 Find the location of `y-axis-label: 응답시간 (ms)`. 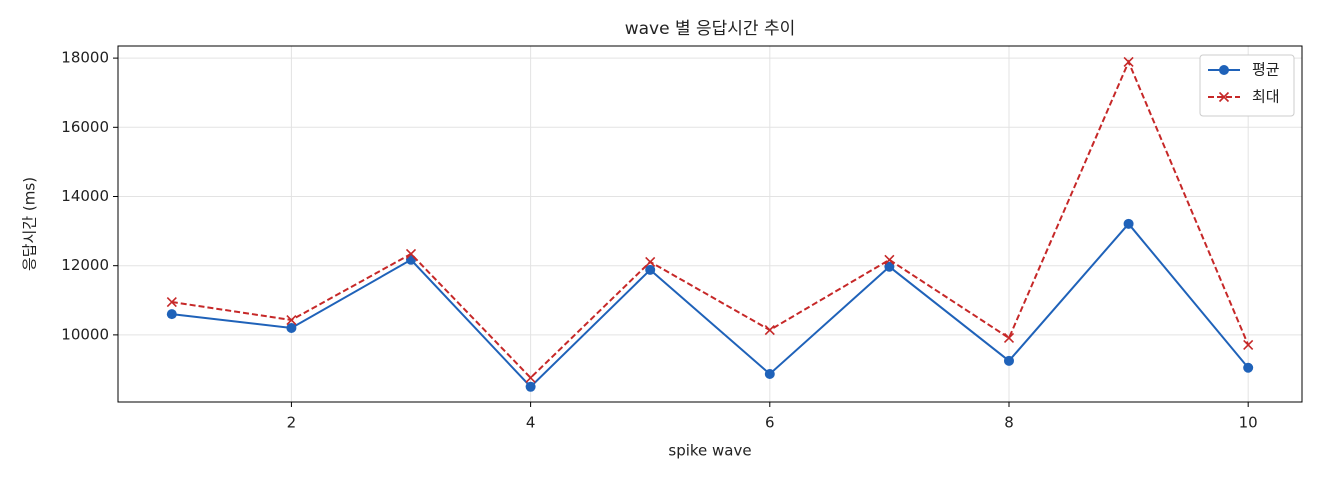

y-axis-label: 응답시간 (ms) is located at coordinates (30, 224).